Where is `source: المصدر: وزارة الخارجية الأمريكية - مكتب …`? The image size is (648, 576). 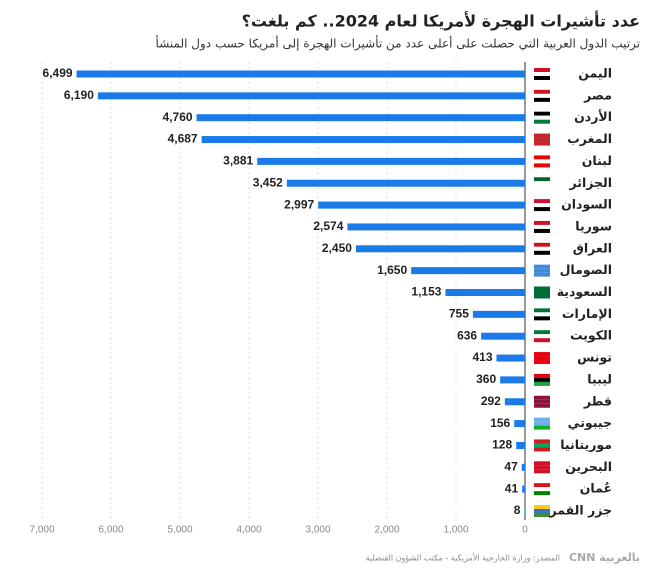 source: المصدر: وزارة الخارجية الأمريكية - مكتب … is located at coordinates (463, 558).